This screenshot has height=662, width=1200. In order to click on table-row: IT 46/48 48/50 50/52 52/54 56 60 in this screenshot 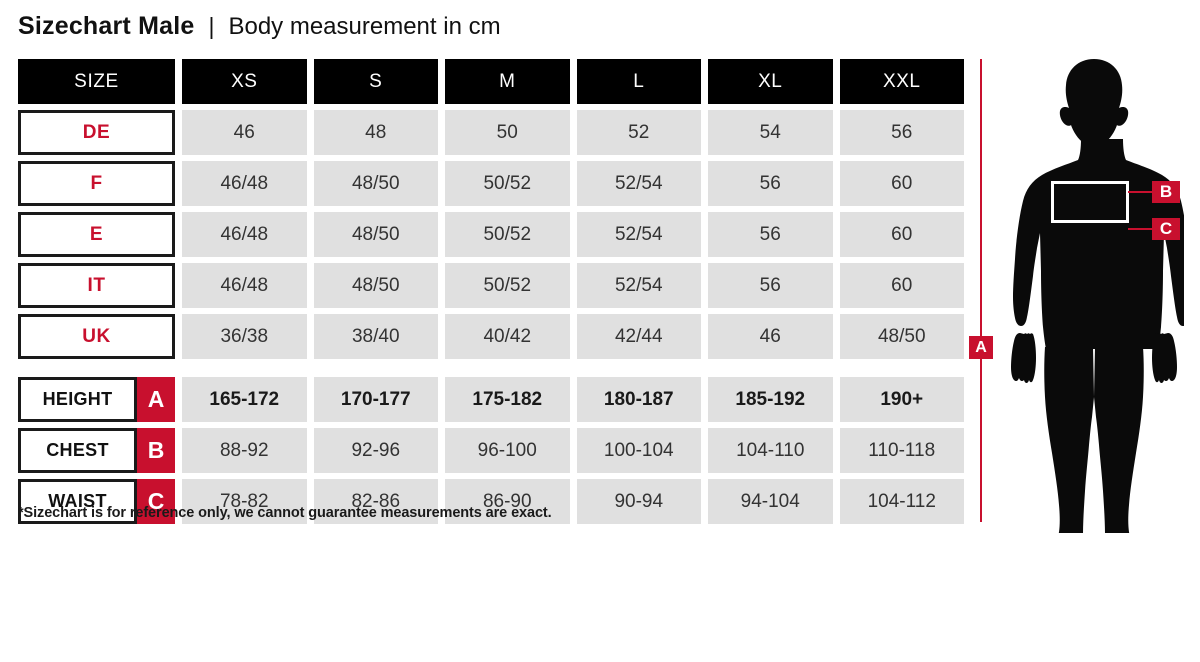, I will do `click(491, 285)`.